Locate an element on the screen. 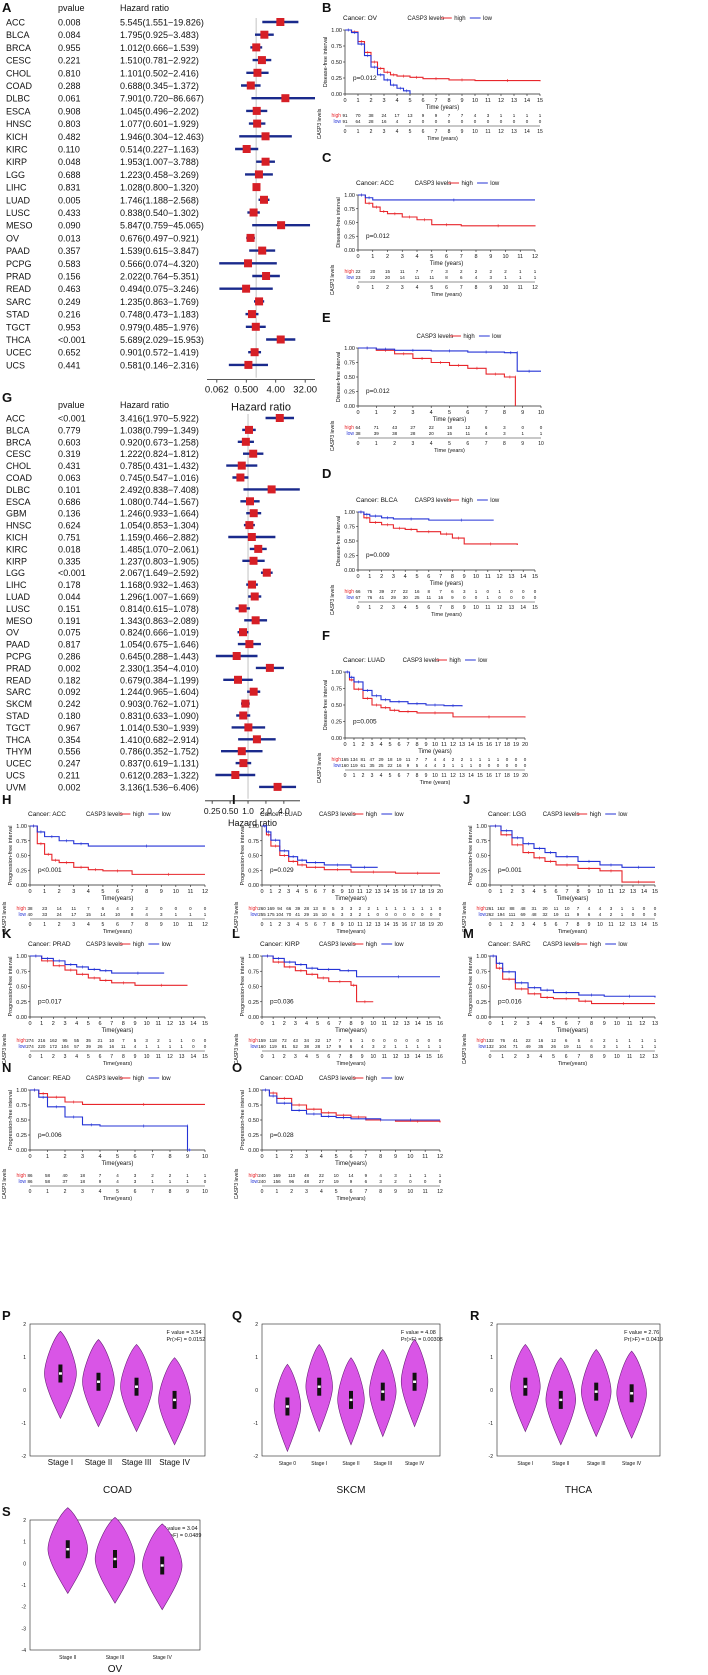 This screenshot has width=708, height=1675. forest-hr-text: 5.689(2.029−15.953) is located at coordinates (162, 340).